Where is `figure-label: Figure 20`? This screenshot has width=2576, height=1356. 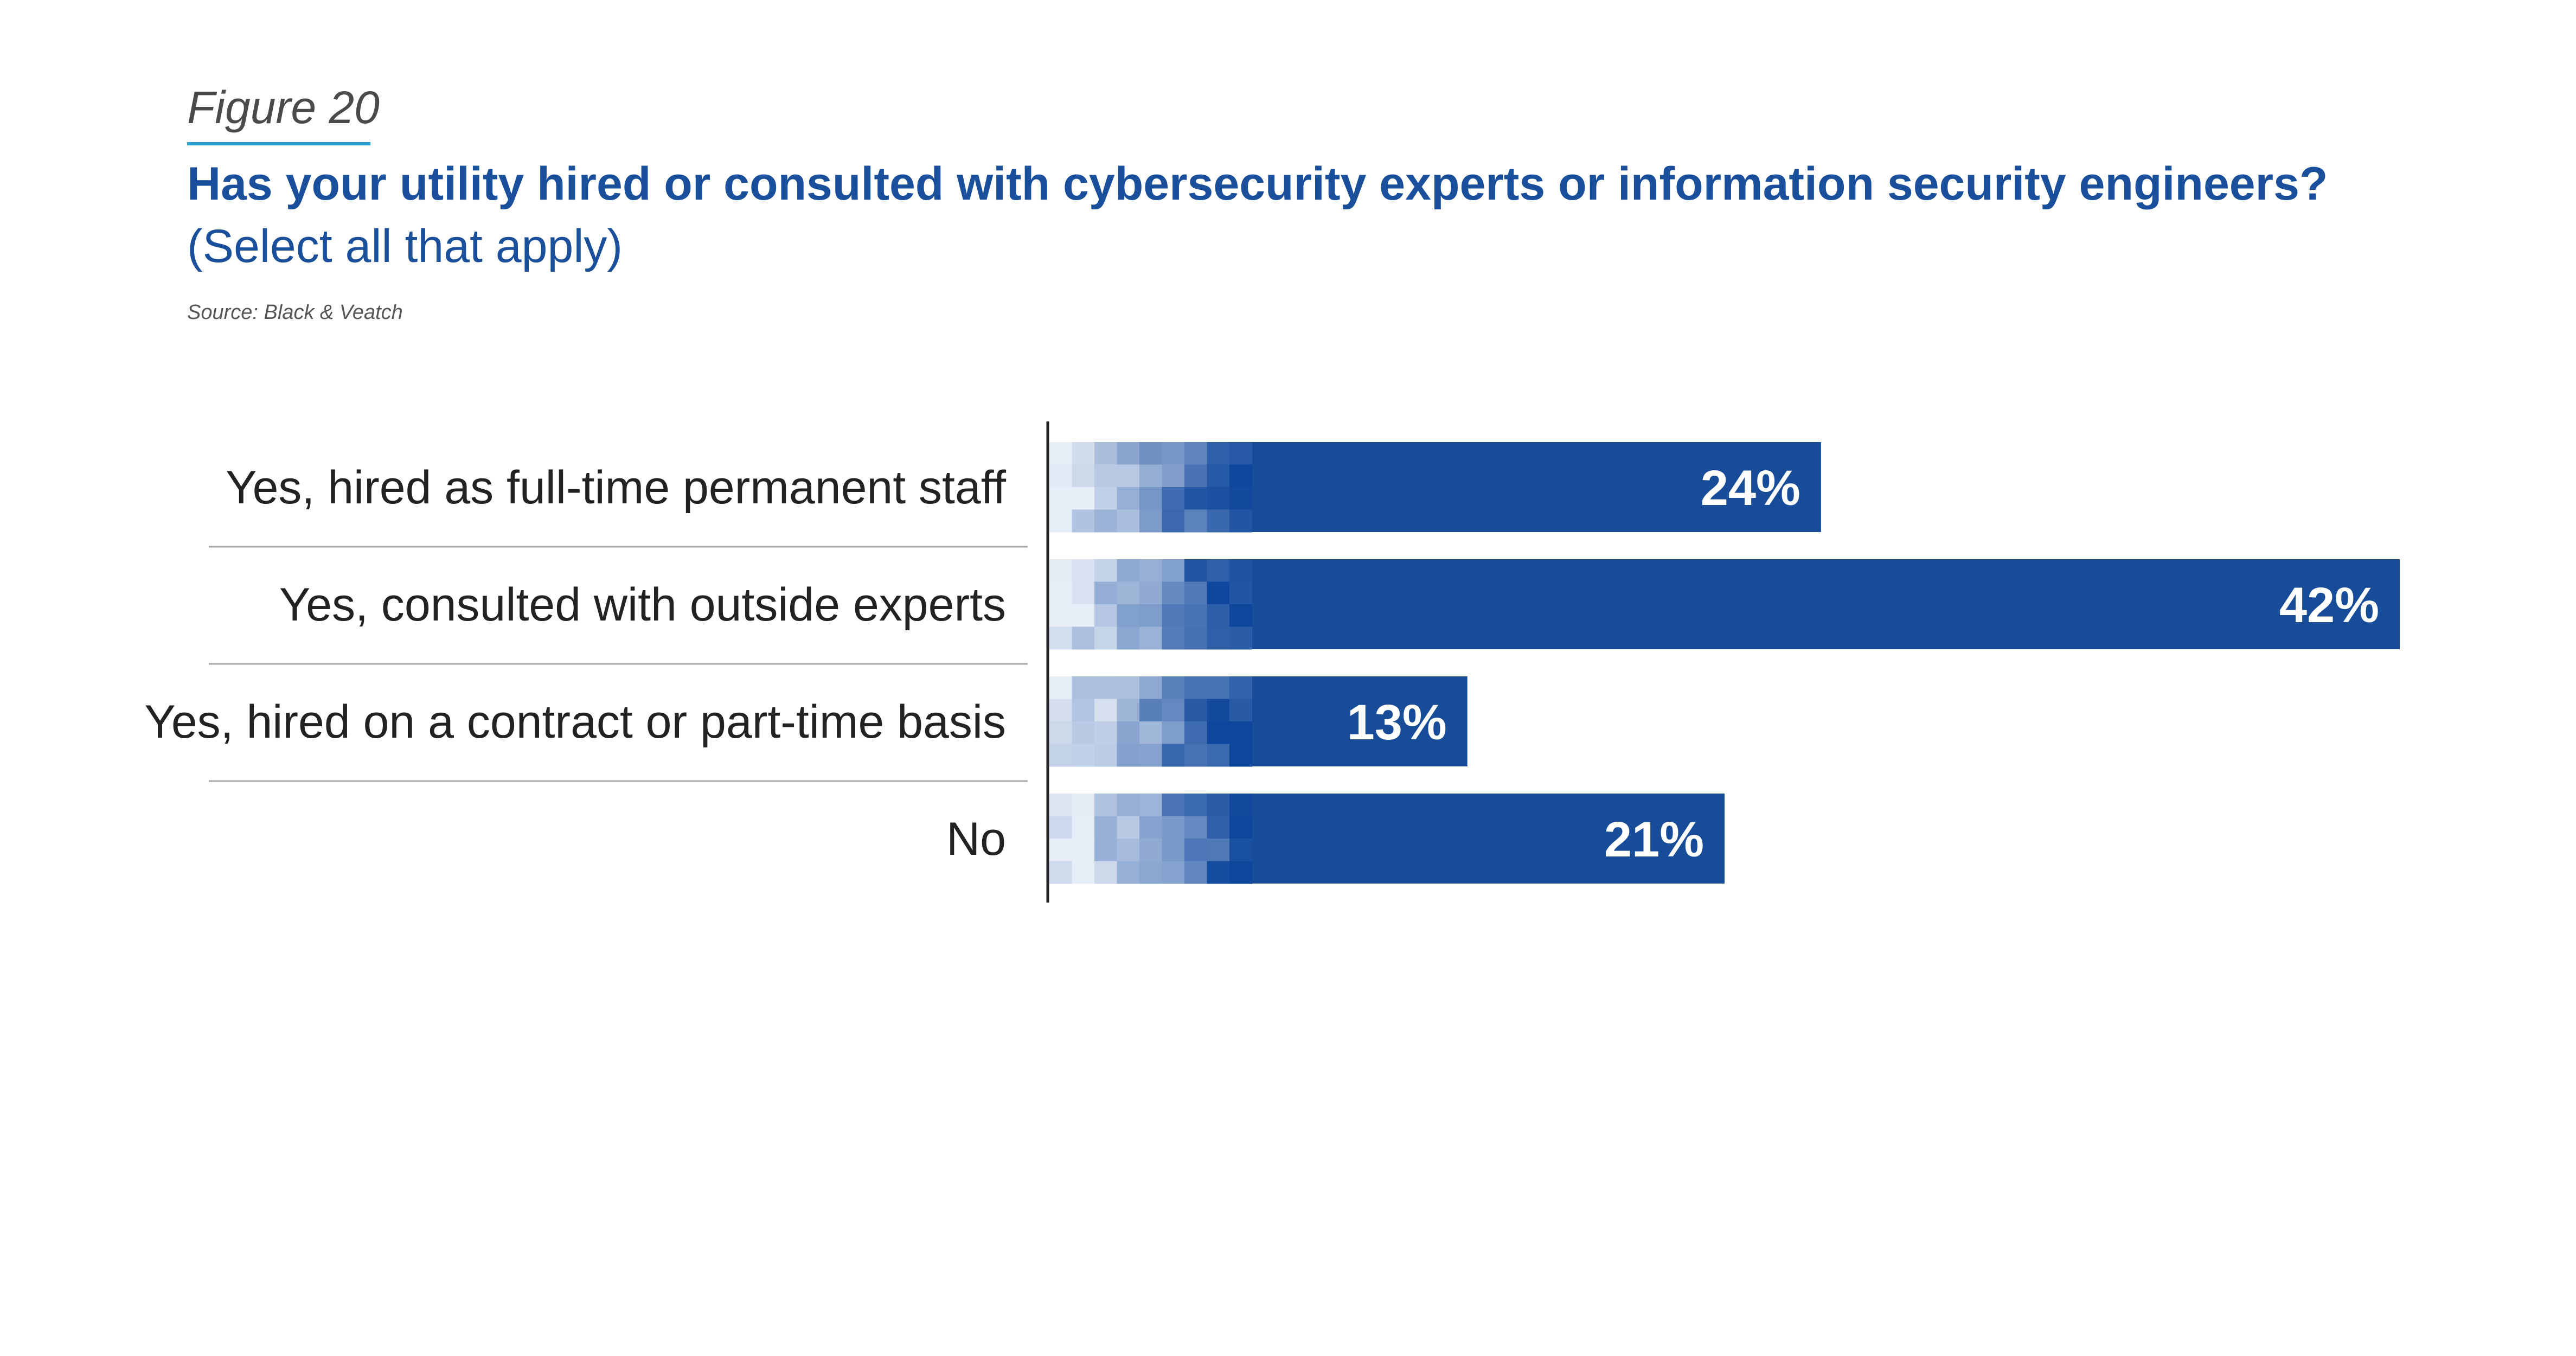 figure-label: Figure 20 is located at coordinates (283, 107).